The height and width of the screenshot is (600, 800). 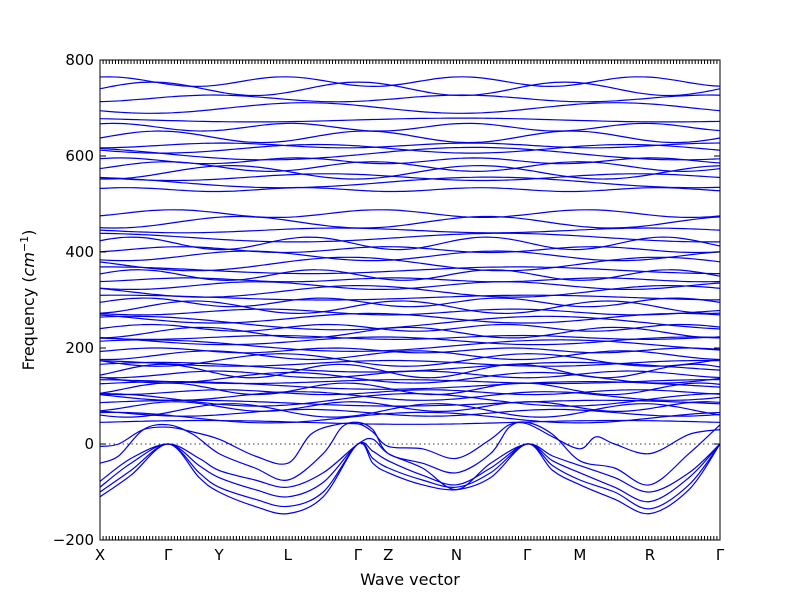 What do you see at coordinates (24, 244) in the screenshot?
I see `y-axis-label-sup: −1` at bounding box center [24, 244].